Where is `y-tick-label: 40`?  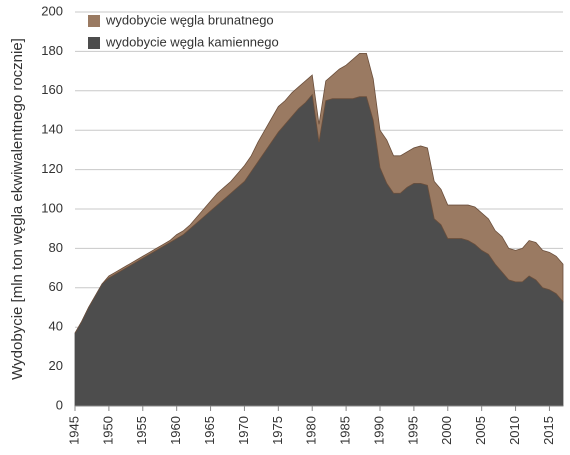
y-tick-label: 40 is located at coordinates (56, 326).